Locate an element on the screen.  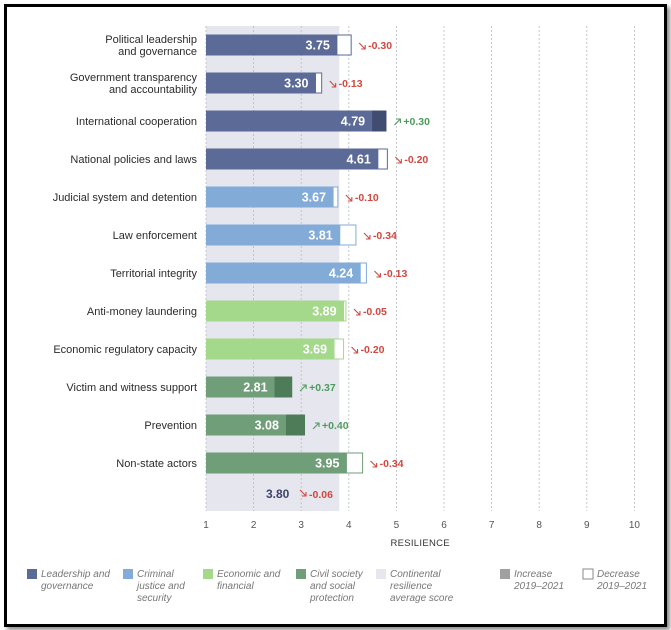
x-tick-5: 5 is located at coordinates (397, 525).